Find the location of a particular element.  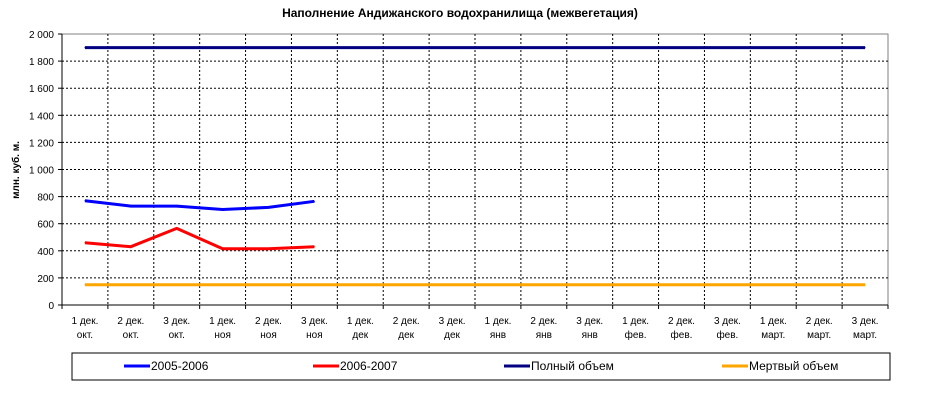

legend-label: 2005-2006 is located at coordinates (180, 366).